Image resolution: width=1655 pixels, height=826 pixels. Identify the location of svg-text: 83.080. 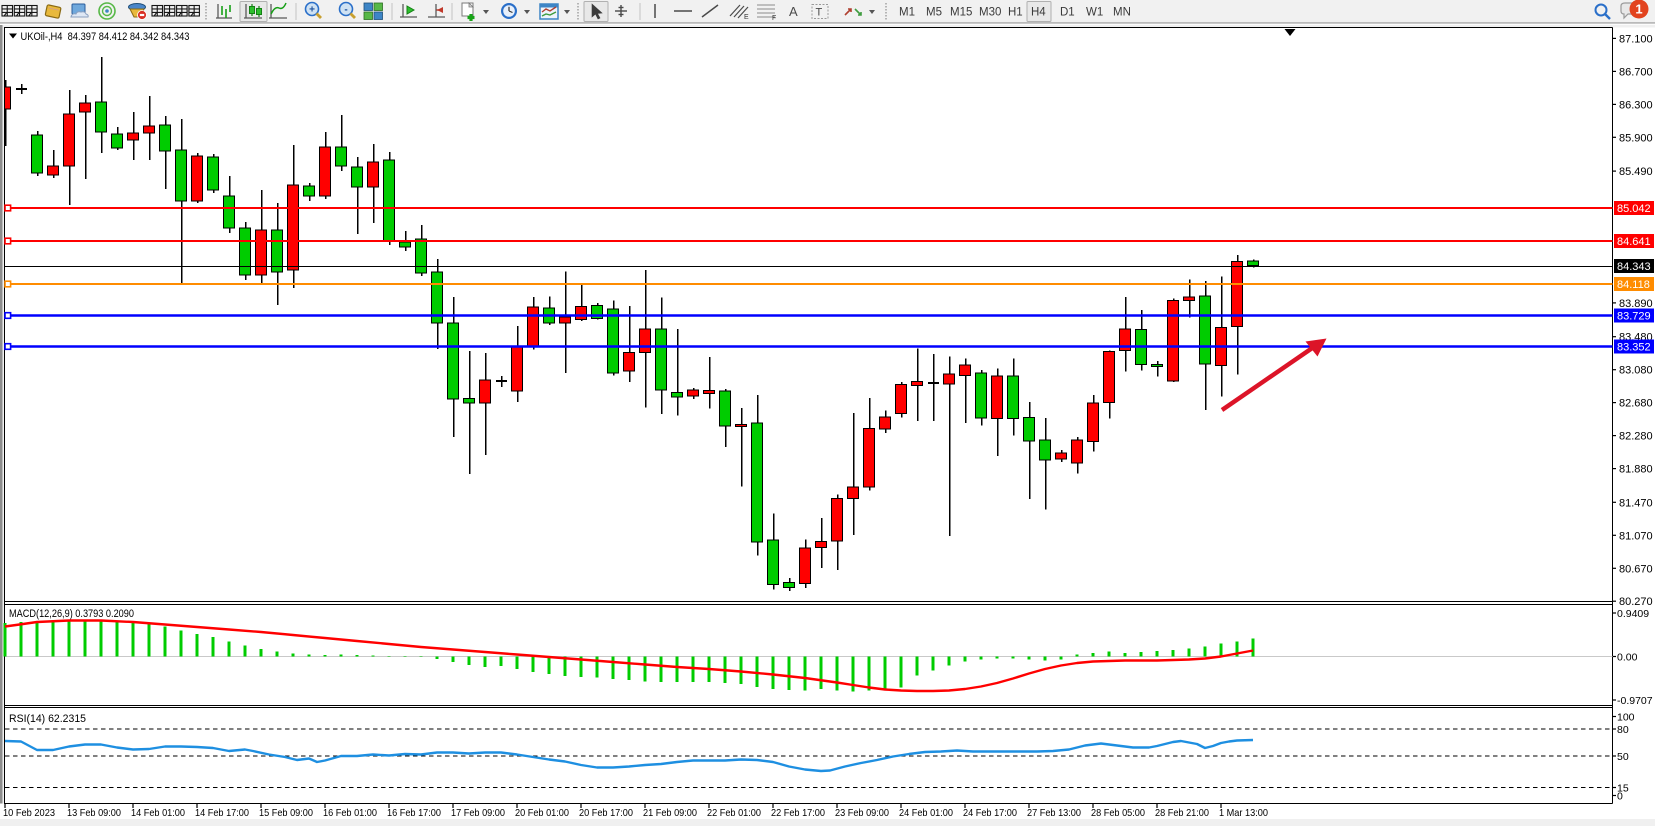
(1636, 371).